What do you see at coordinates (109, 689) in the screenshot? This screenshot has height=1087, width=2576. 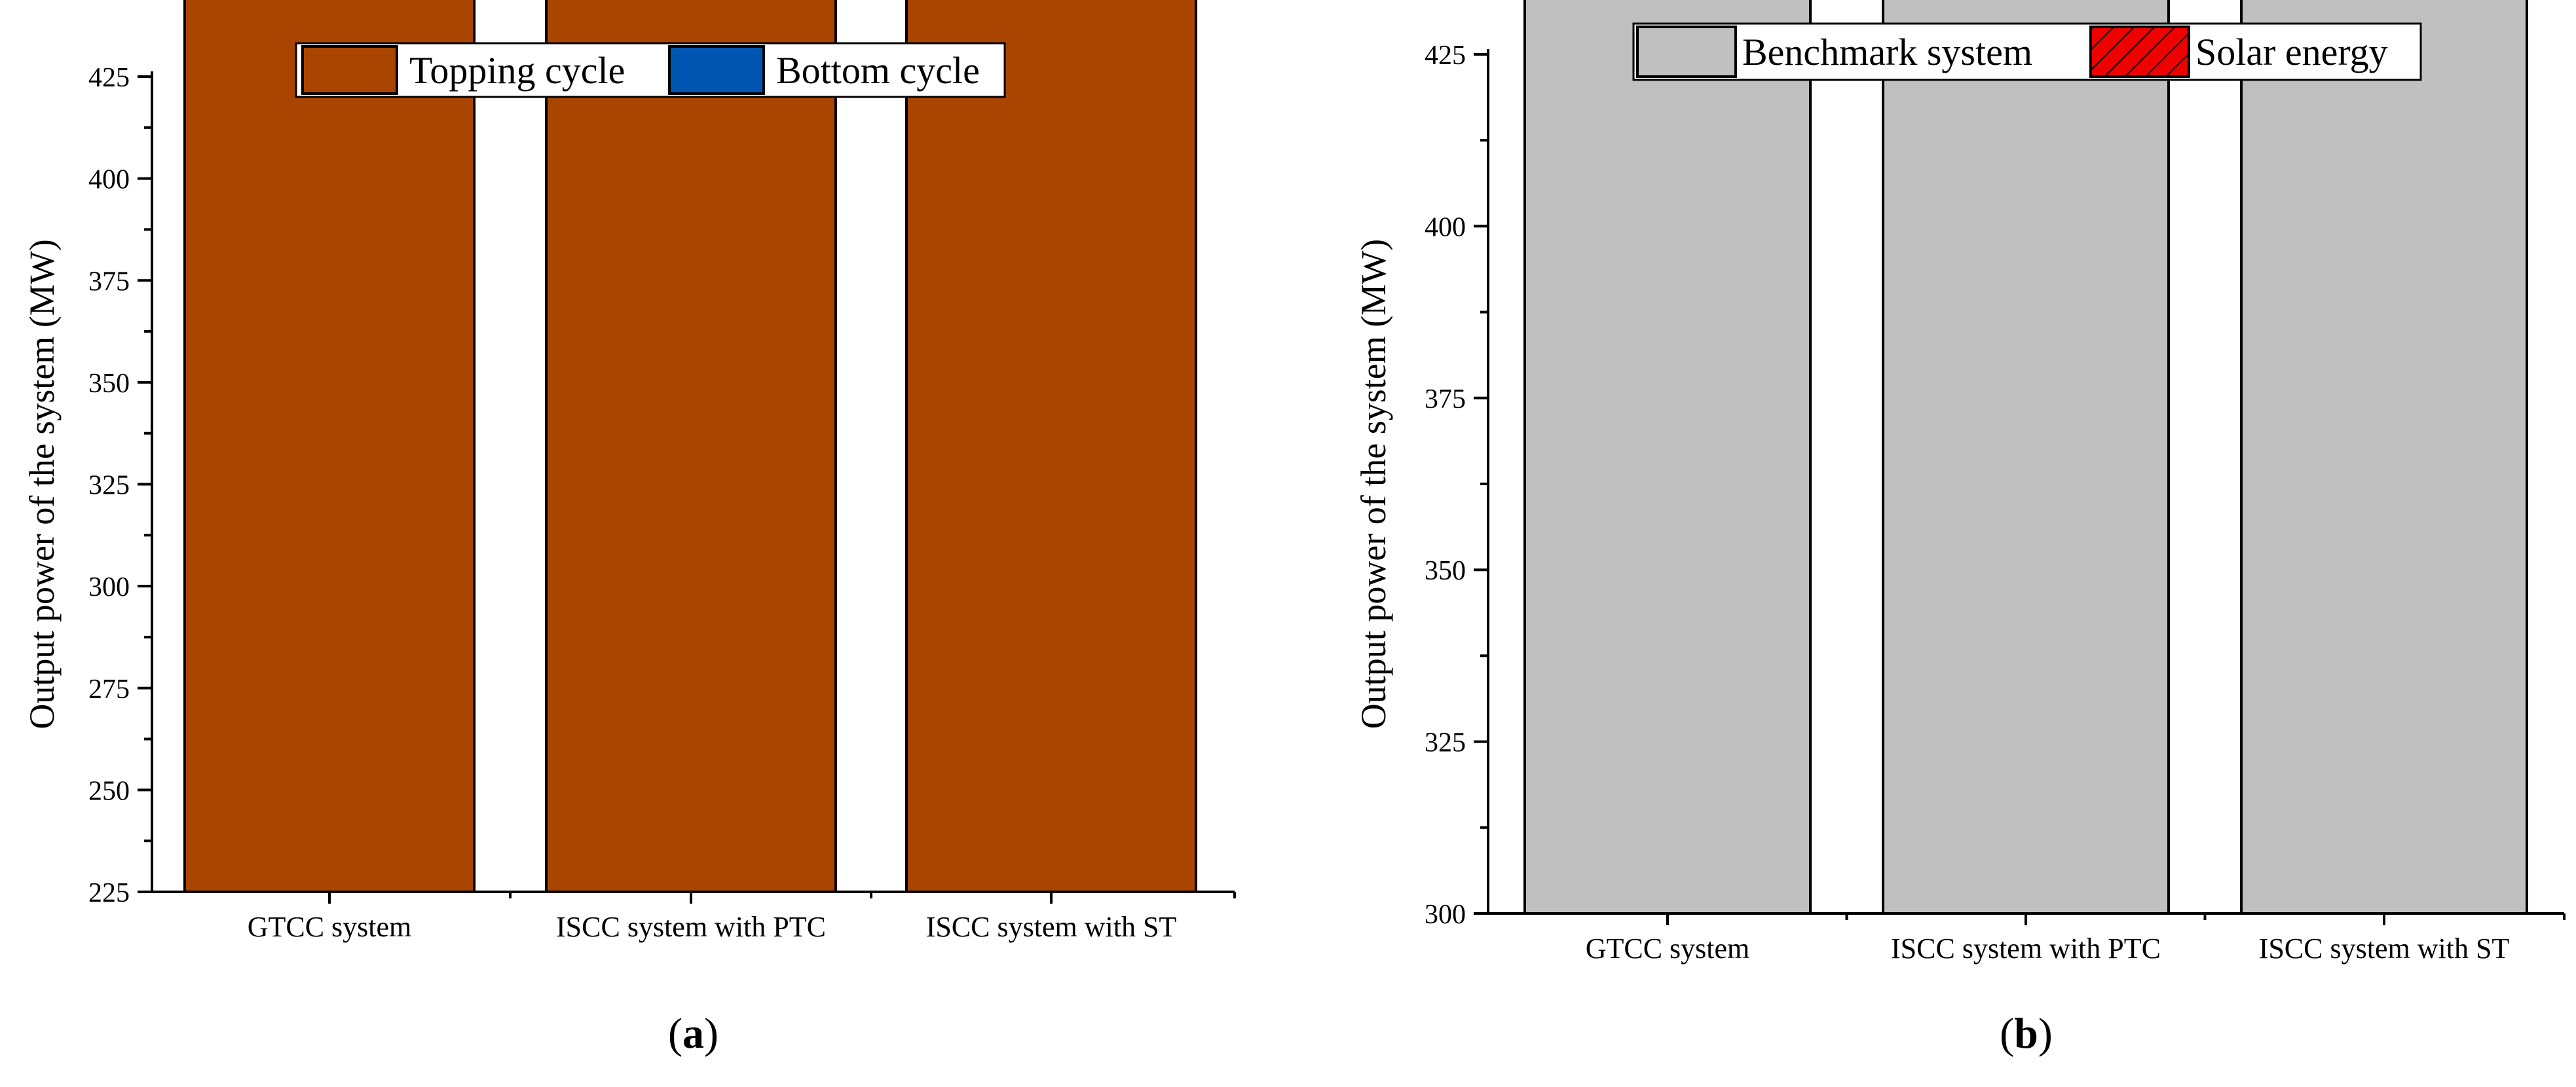 I see `y-tick-label: 275` at bounding box center [109, 689].